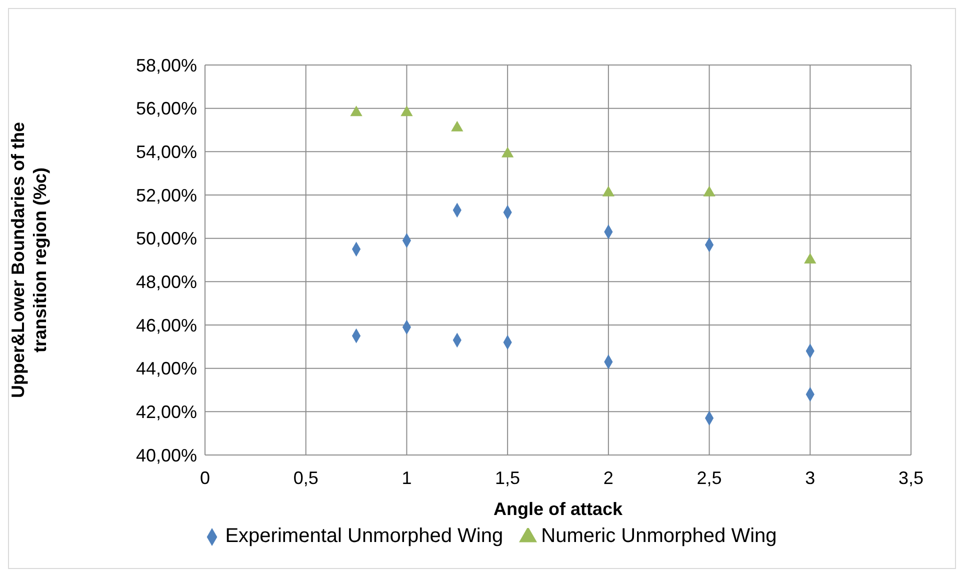 The image size is (964, 577). I want to click on y-tick-label: 58,00%, so click(166, 65).